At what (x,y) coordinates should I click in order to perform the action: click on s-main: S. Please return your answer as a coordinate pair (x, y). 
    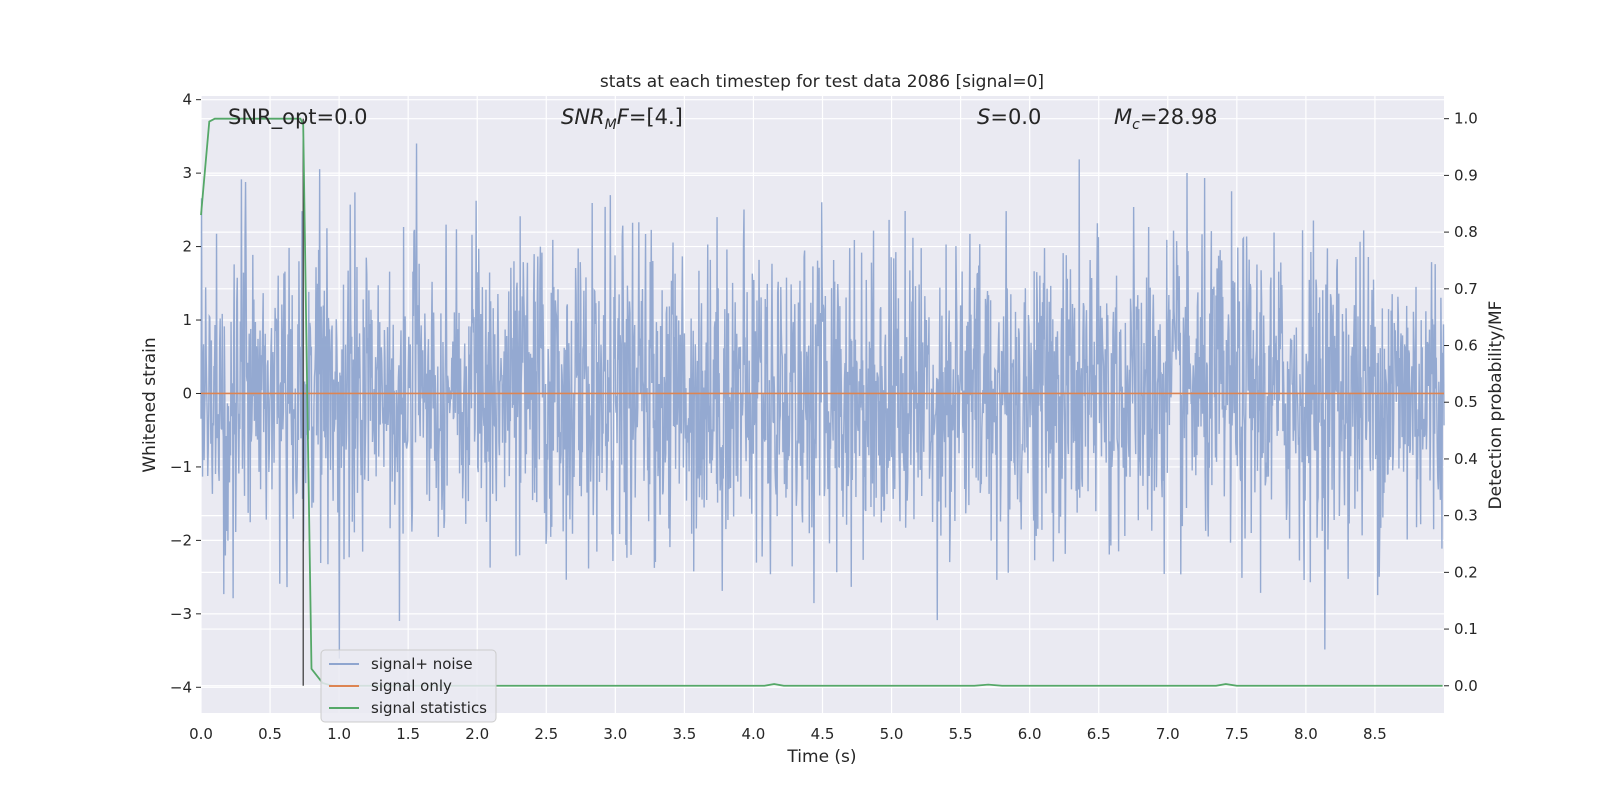
    Looking at the image, I should click on (983, 117).